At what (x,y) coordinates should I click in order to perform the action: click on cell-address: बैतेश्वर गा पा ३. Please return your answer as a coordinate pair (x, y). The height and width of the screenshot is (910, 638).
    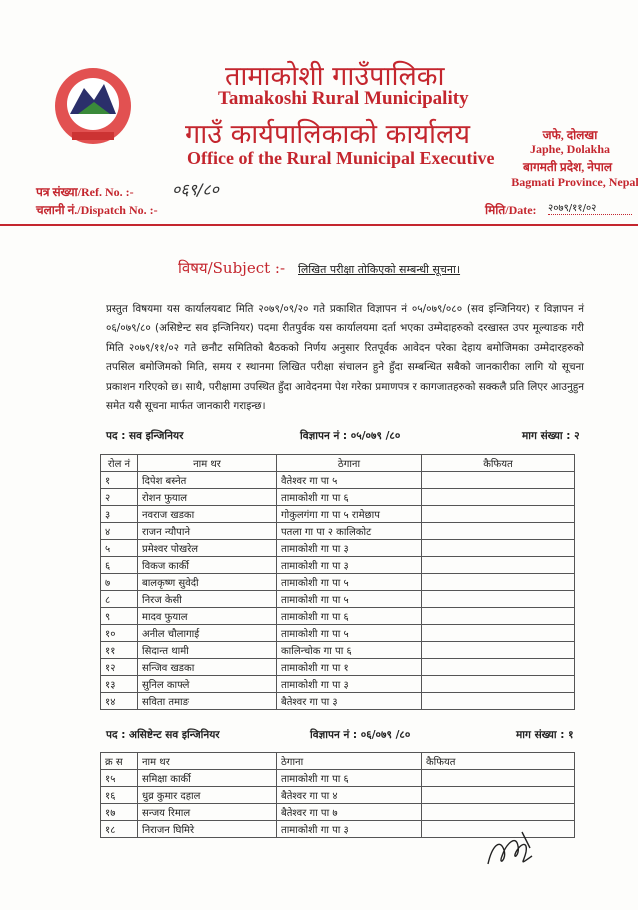
    Looking at the image, I should click on (349, 701).